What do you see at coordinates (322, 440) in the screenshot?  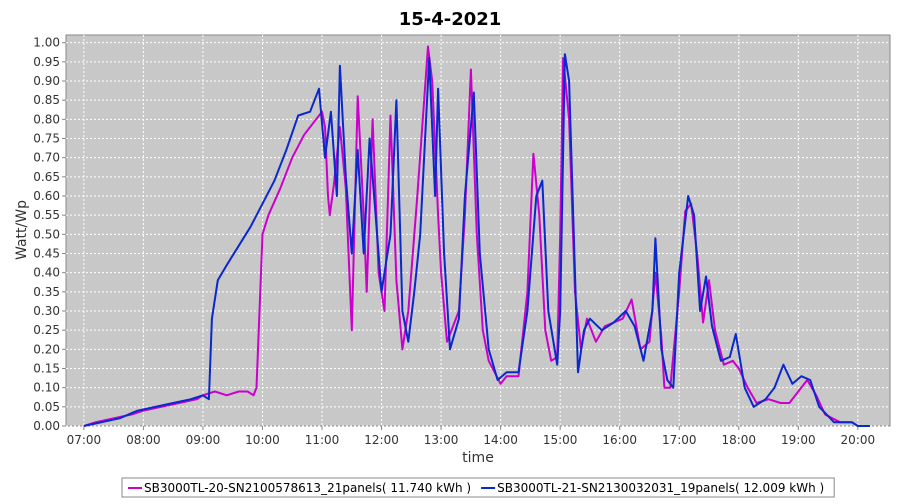 I see `x-tick-label: 11:00` at bounding box center [322, 440].